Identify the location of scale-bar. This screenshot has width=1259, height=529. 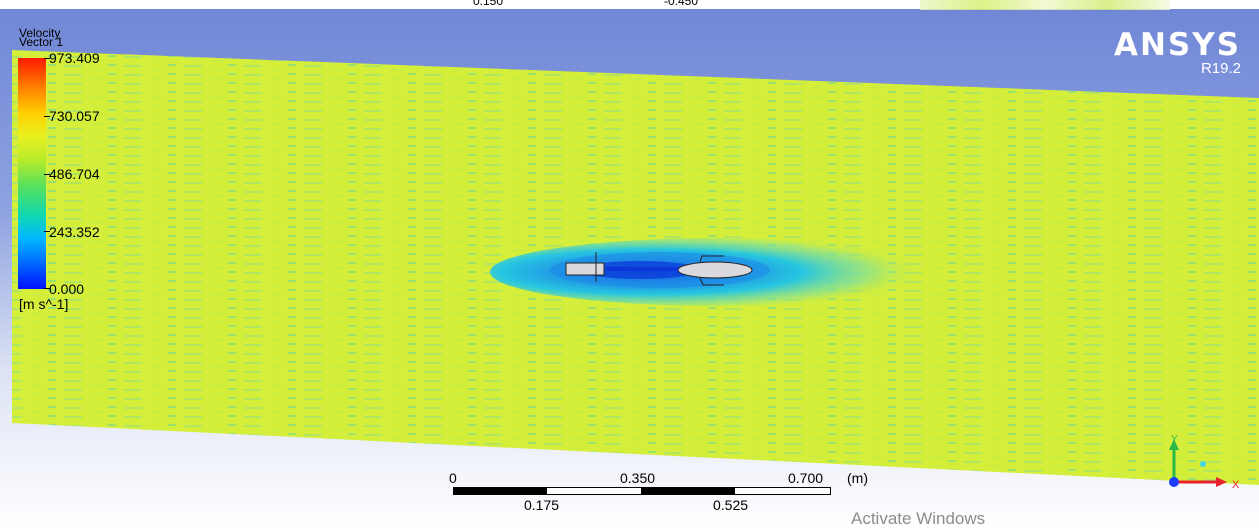
(642, 491).